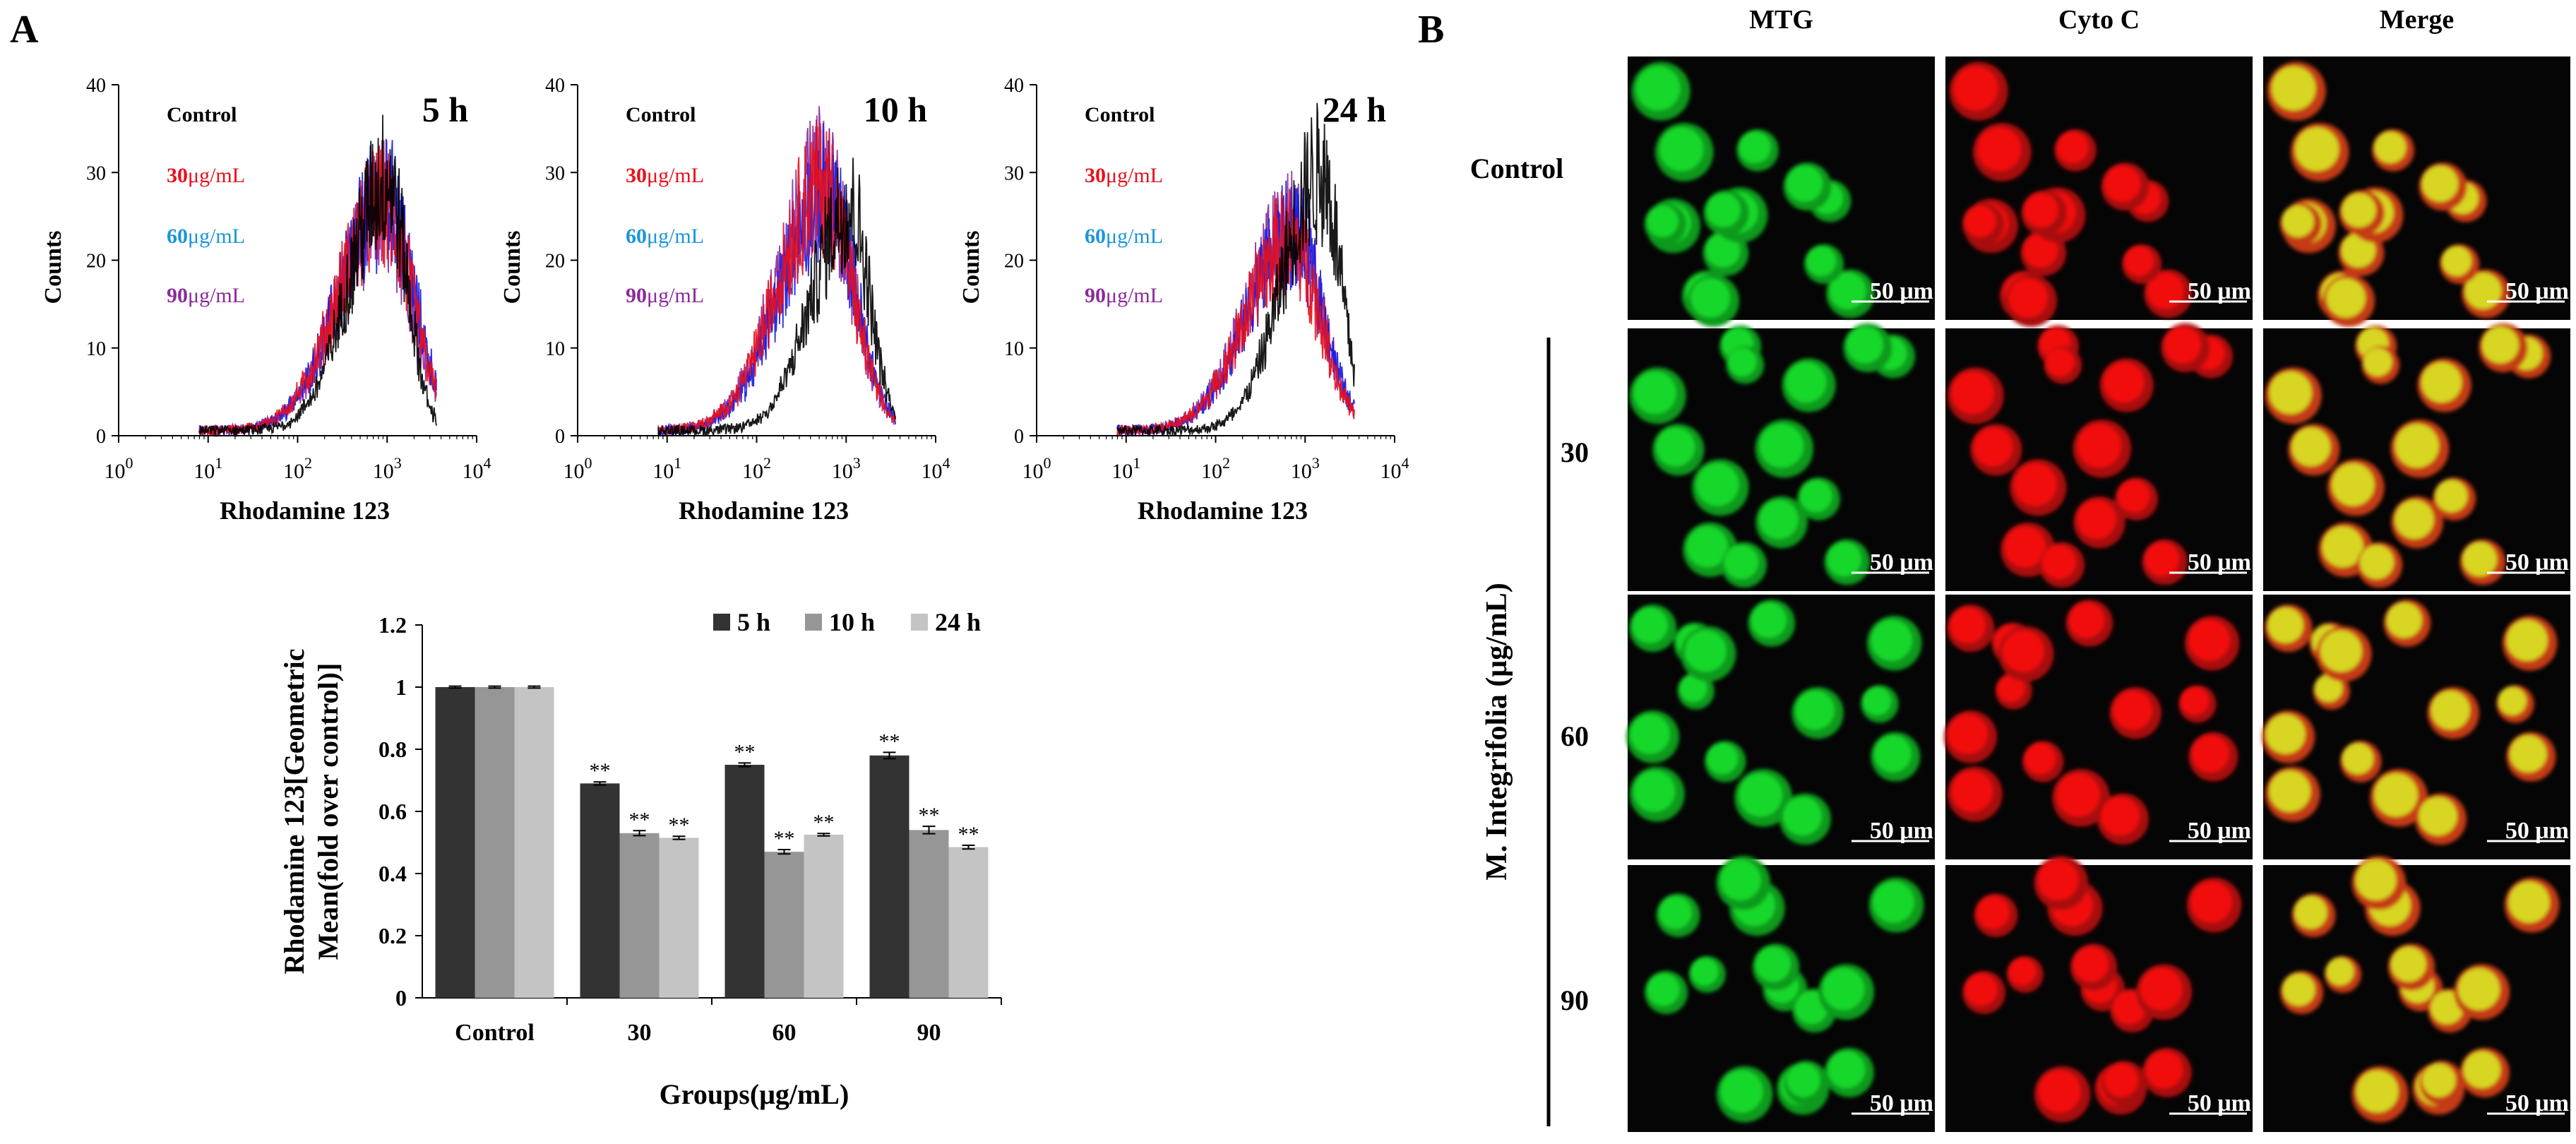  Describe the element at coordinates (96, 262) in the screenshot. I see `y-tick-label: 20` at that location.